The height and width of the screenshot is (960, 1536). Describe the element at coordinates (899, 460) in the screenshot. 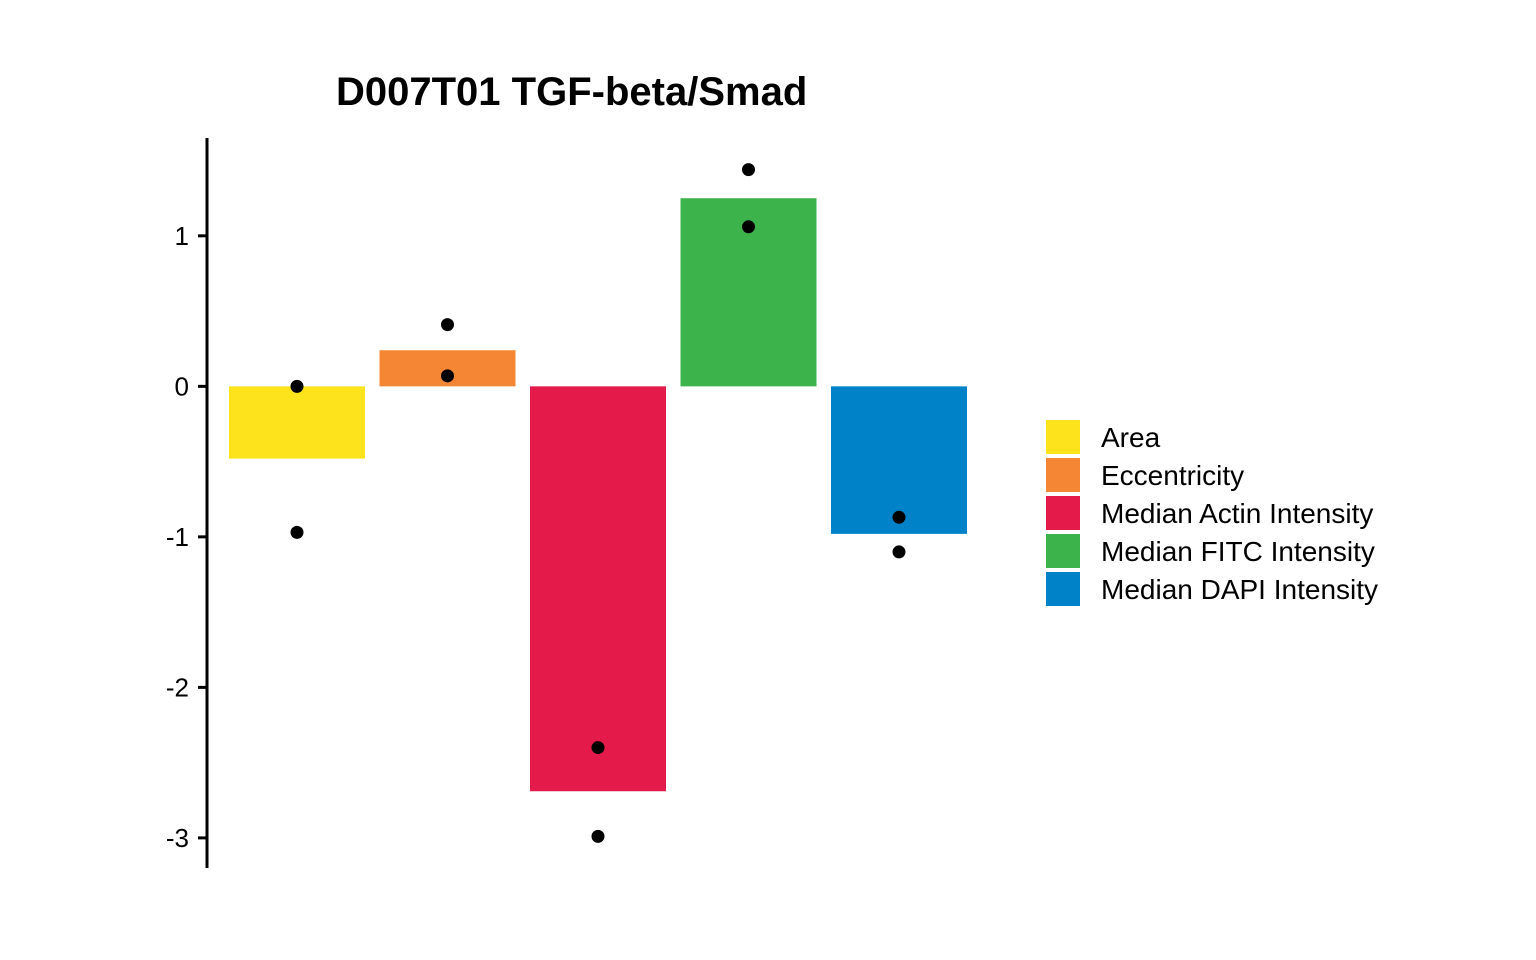

I see `bar-median-dapi-intensity` at that location.